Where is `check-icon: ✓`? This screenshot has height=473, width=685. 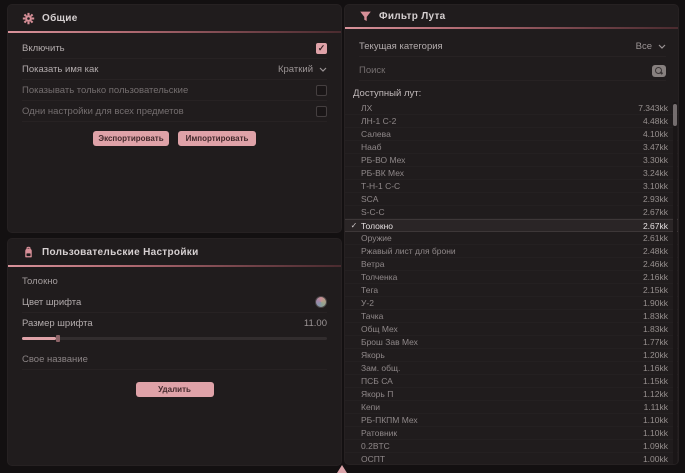 check-icon: ✓ is located at coordinates (354, 225).